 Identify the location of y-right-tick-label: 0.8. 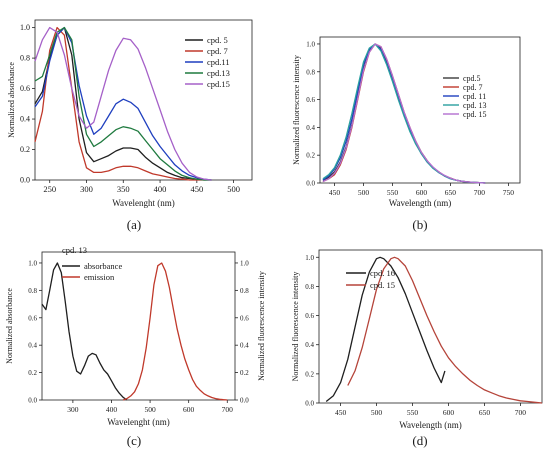
(244, 291).